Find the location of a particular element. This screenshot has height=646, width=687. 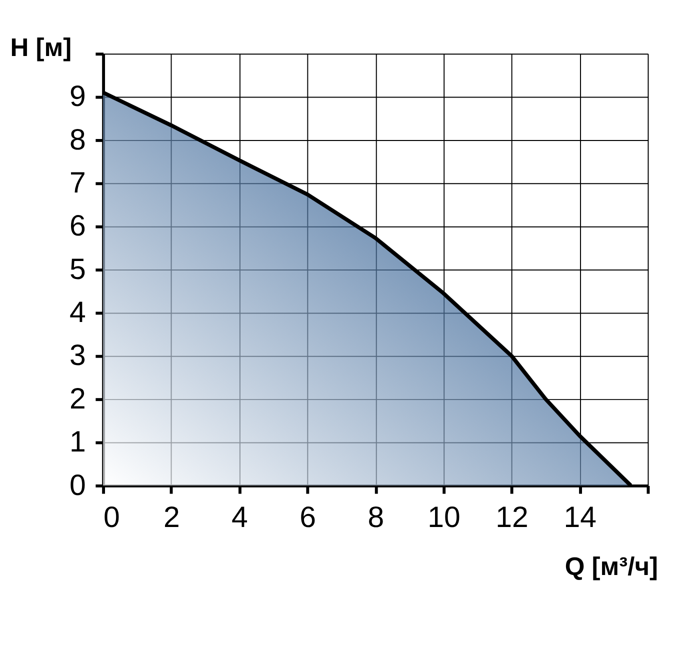

x-axis-title: Q [м³/ч] is located at coordinates (611, 567).